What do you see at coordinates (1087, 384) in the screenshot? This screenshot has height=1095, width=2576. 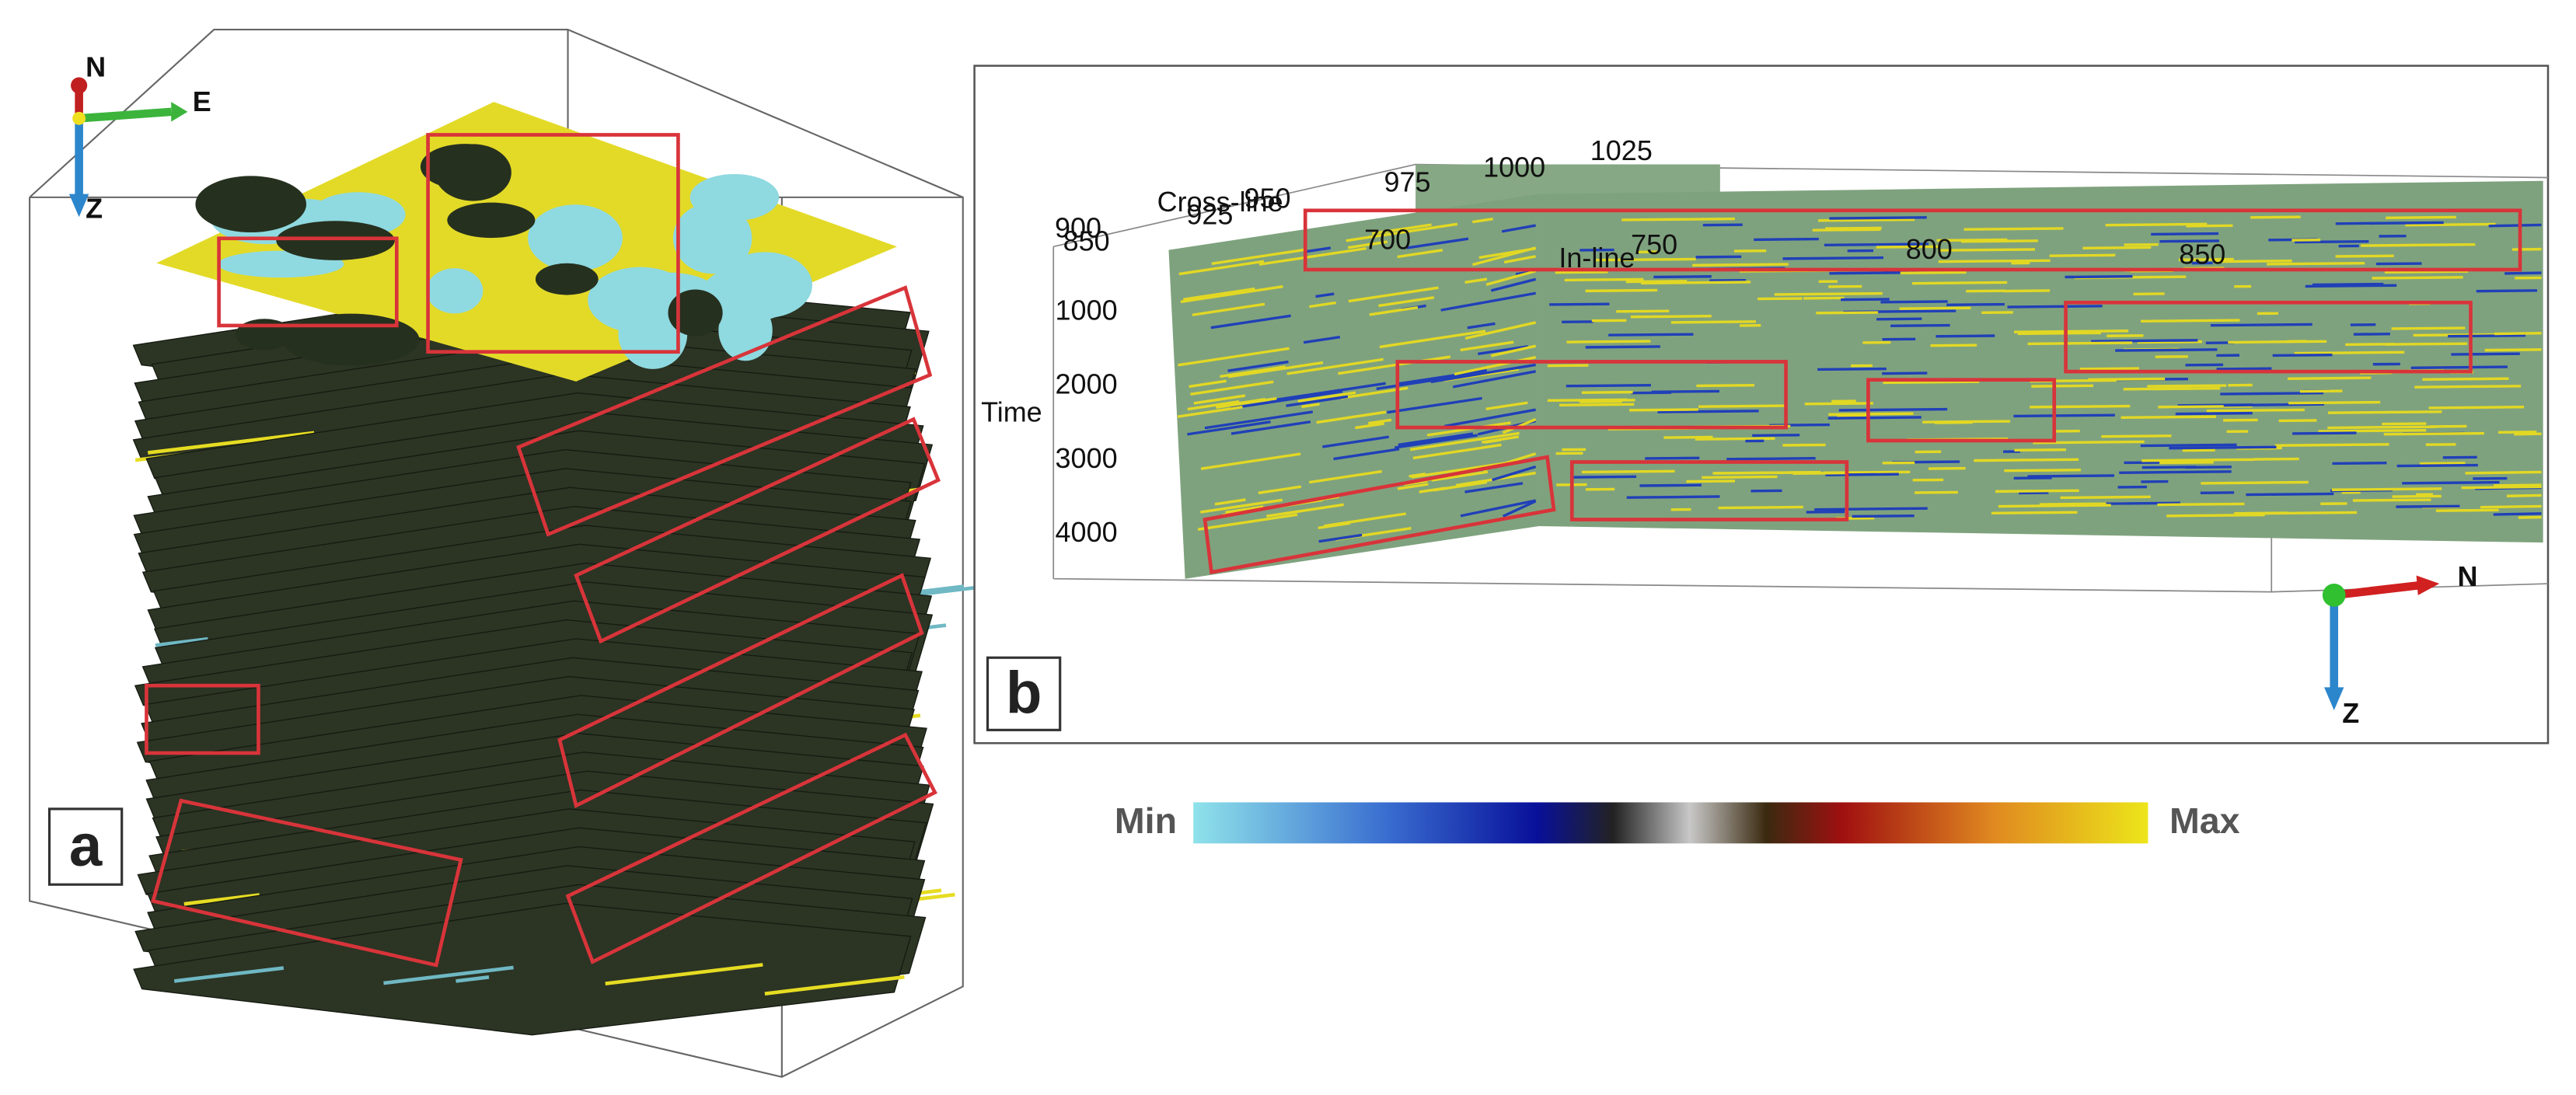 I see `time-tick: 2000` at bounding box center [1087, 384].